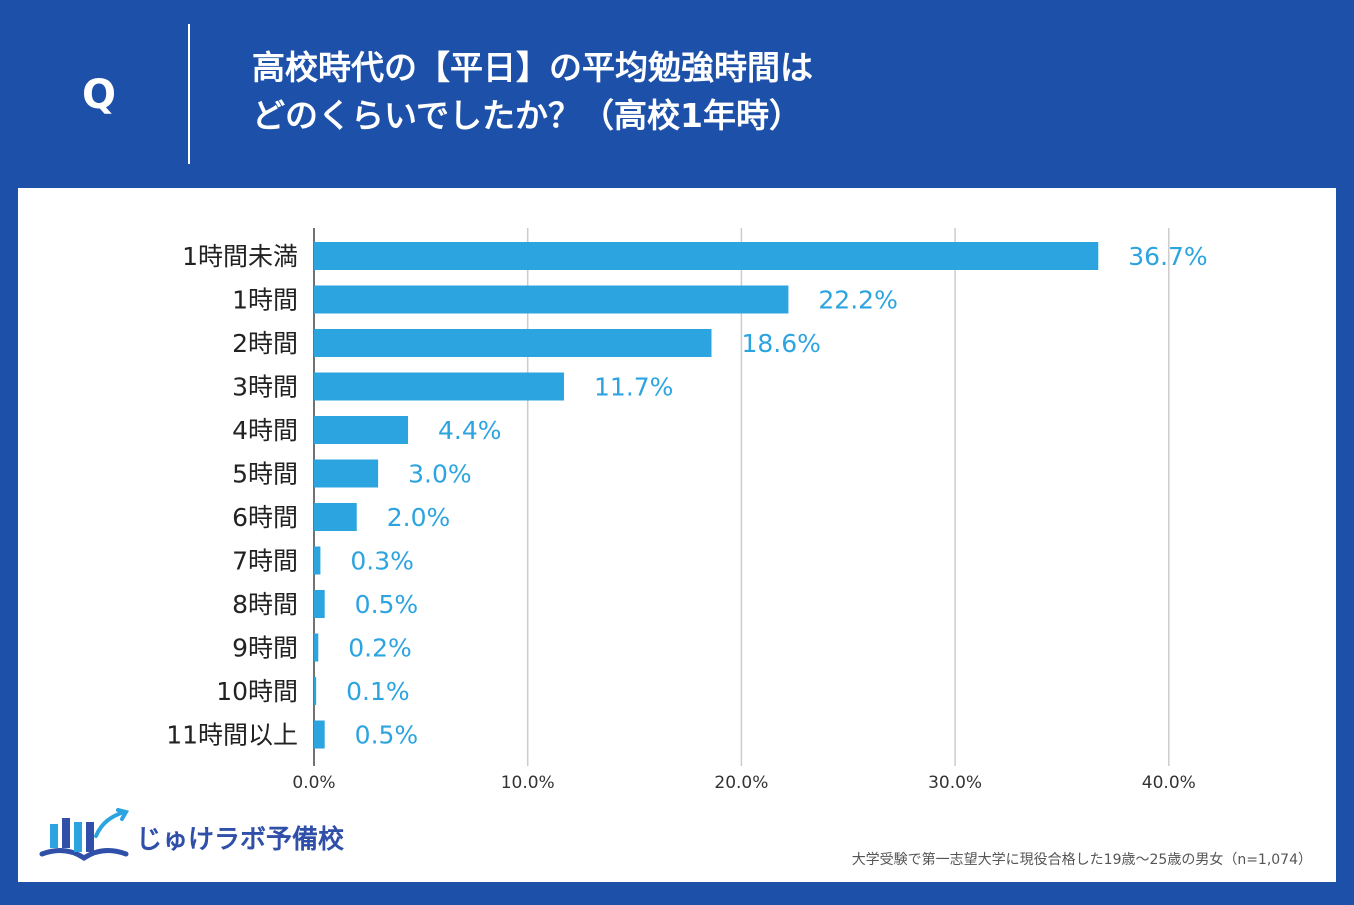 Image resolution: width=1354 pixels, height=905 pixels. I want to click on category-label: 5時間, so click(265, 474).